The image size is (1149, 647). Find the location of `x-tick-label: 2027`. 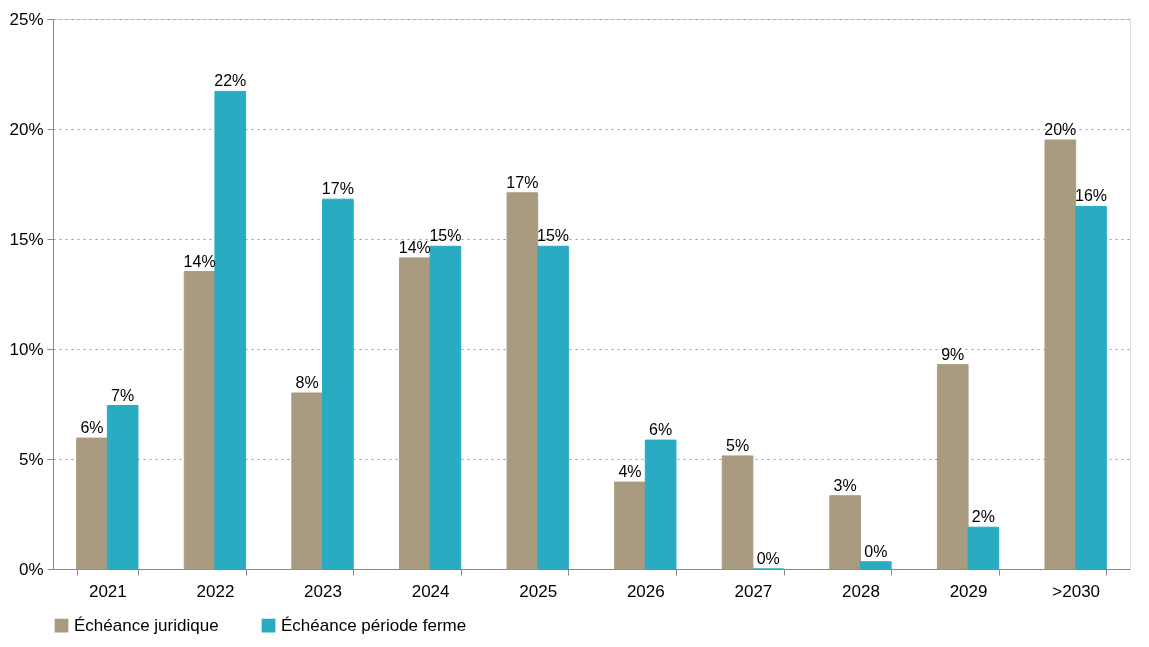

x-tick-label: 2027 is located at coordinates (753, 591).